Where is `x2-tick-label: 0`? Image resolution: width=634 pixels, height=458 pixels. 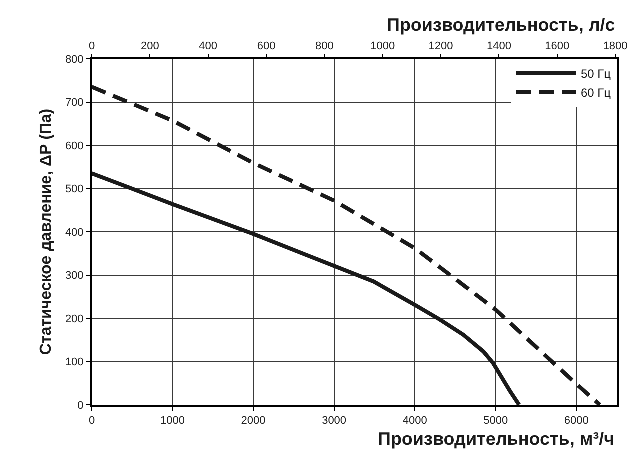
x2-tick-label: 0 is located at coordinates (92, 46).